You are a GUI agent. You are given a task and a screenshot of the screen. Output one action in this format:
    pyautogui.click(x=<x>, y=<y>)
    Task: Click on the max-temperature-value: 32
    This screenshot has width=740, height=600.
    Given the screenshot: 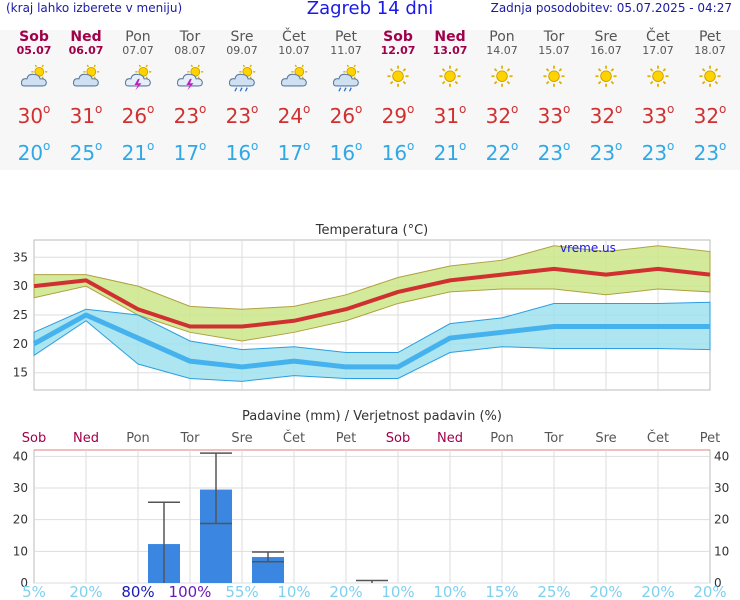 What is the action you would take?
    pyautogui.click(x=498, y=116)
    